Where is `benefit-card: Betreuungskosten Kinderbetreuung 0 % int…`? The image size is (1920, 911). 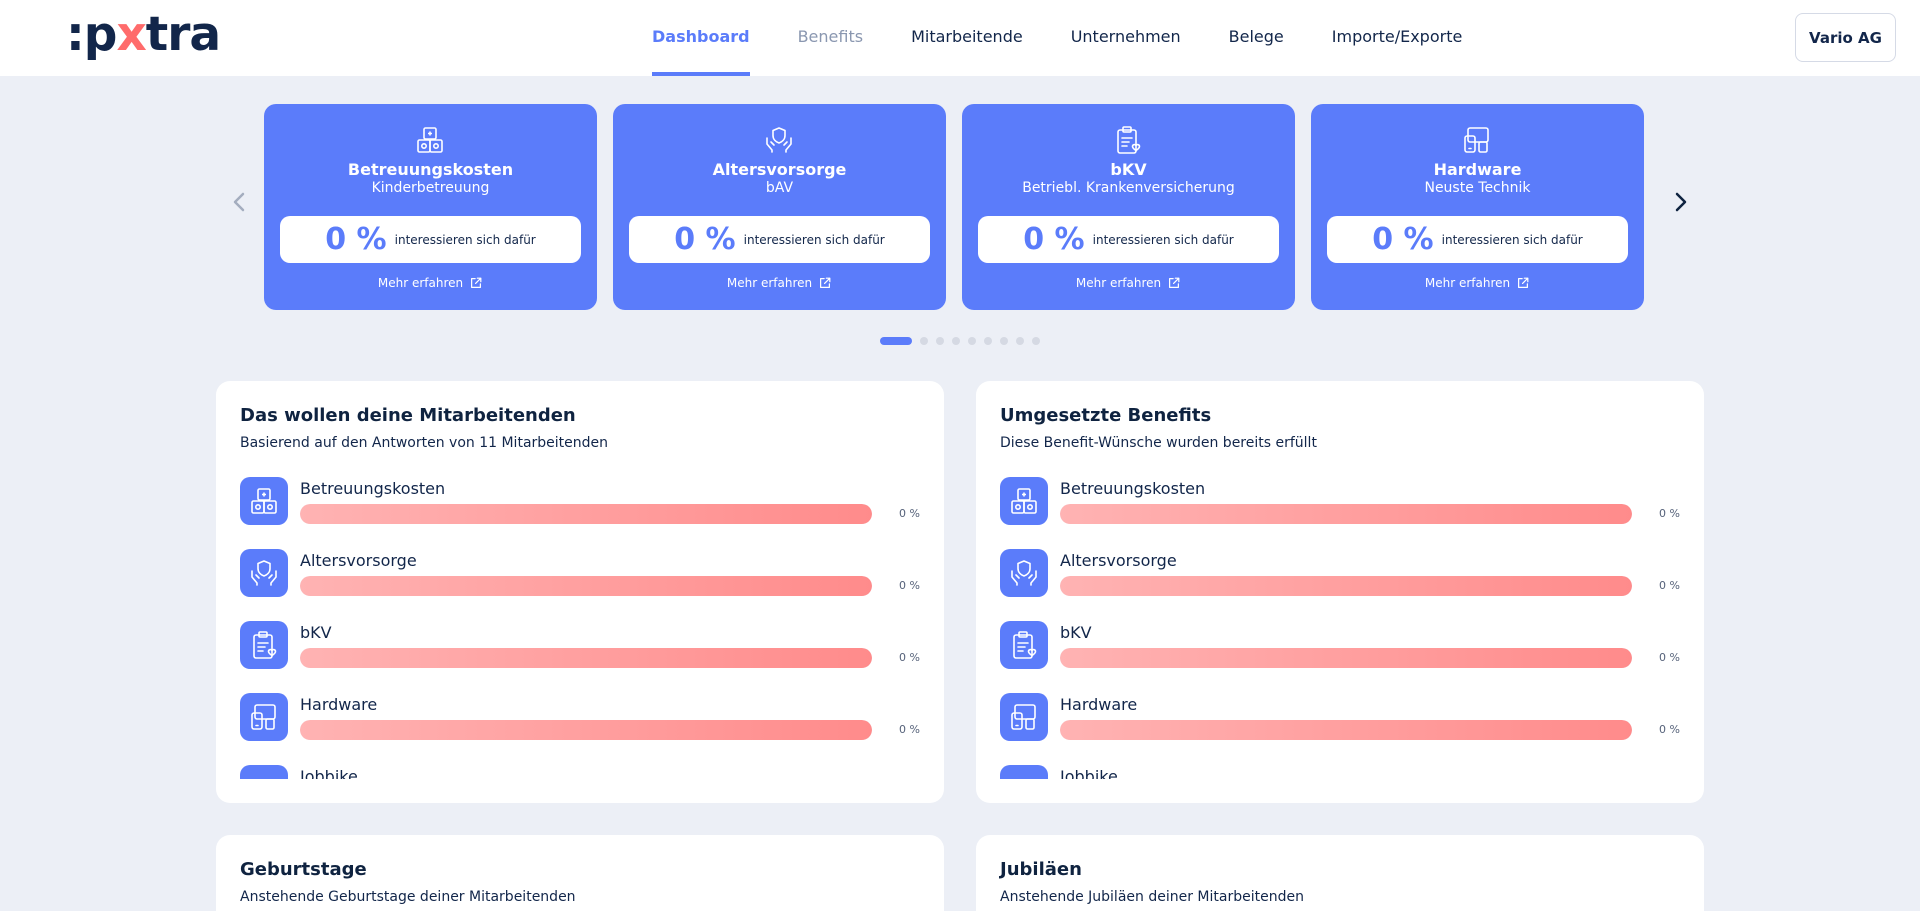
benefit-card: Betreuungskosten Kinderbetreuung 0 % int… is located at coordinates (430, 207).